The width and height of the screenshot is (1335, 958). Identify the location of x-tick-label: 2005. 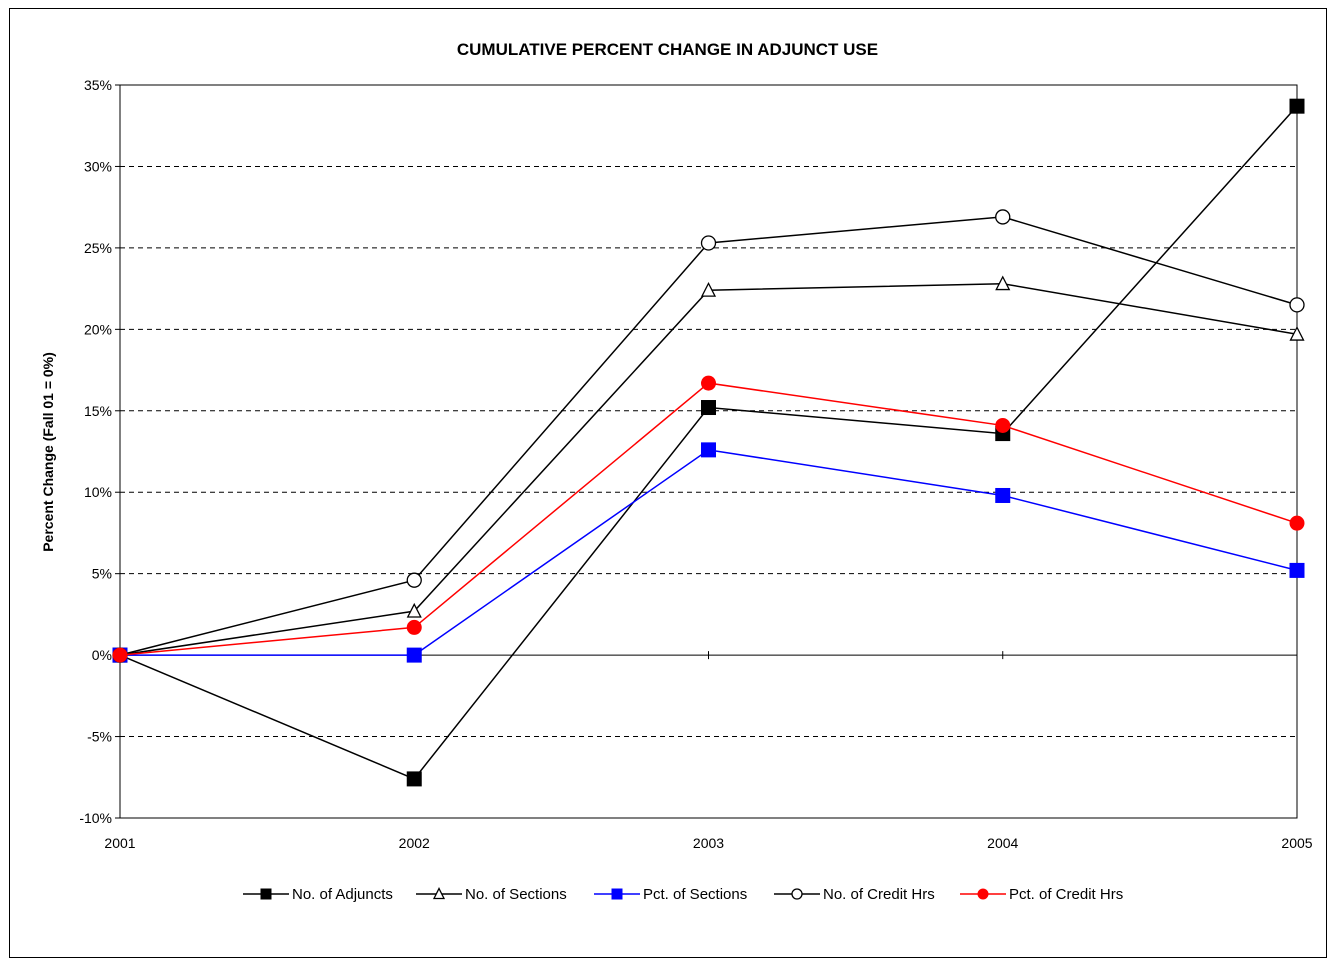
(1296, 843).